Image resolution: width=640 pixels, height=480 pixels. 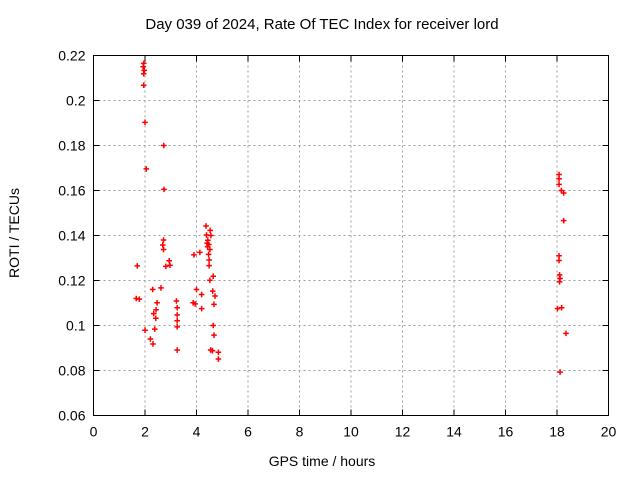 I want to click on y-tick-label: 0.18, so click(x=71, y=146).